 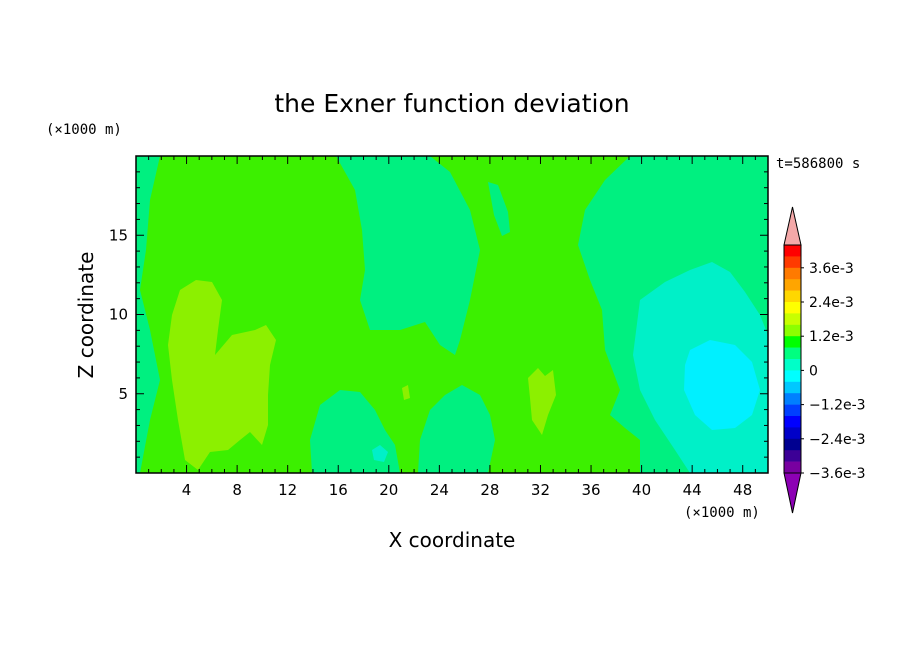 What do you see at coordinates (187, 490) in the screenshot?
I see `x-tick-label: 4` at bounding box center [187, 490].